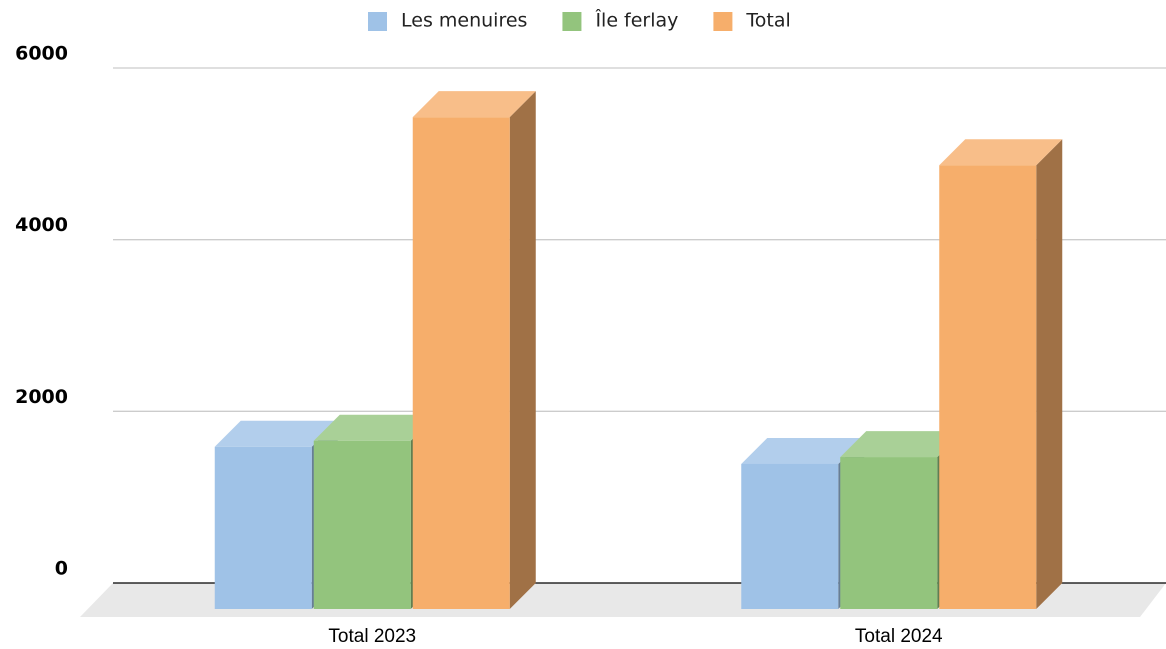 This screenshot has height=649, width=1166. What do you see at coordinates (41, 54) in the screenshot?
I see `y-tick-label: 6000` at bounding box center [41, 54].